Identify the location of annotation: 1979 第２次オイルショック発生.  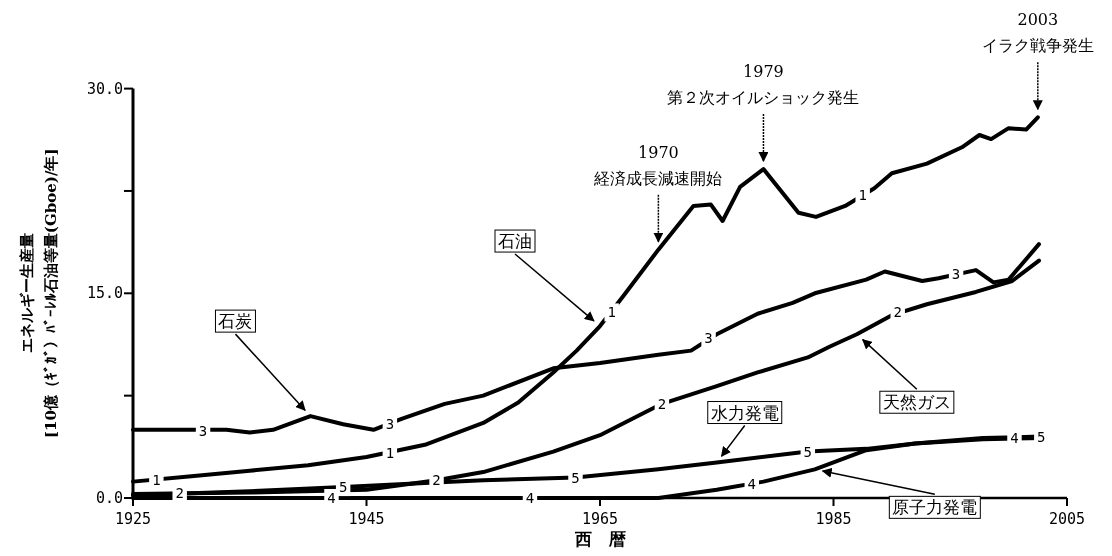
(763, 85).